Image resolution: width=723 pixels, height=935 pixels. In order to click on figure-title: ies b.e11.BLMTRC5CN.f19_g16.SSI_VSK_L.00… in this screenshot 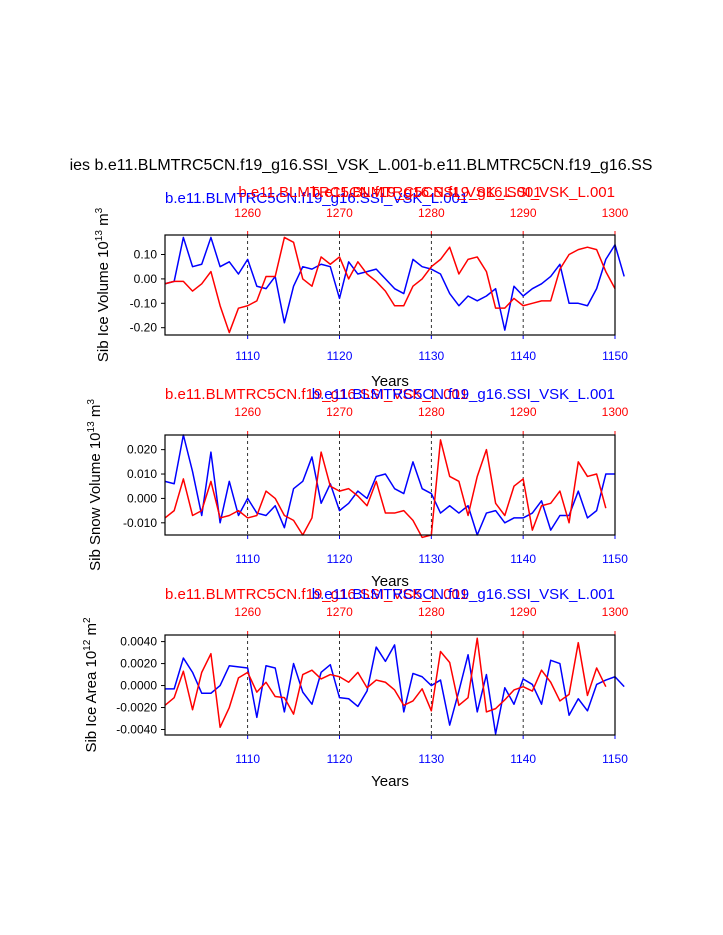, I will do `click(361, 165)`.